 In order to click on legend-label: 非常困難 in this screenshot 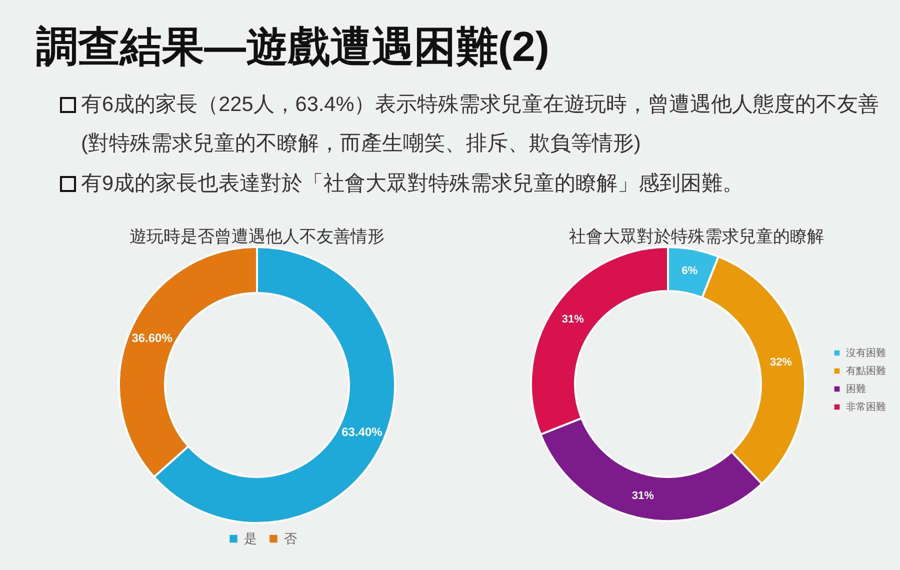, I will do `click(866, 407)`.